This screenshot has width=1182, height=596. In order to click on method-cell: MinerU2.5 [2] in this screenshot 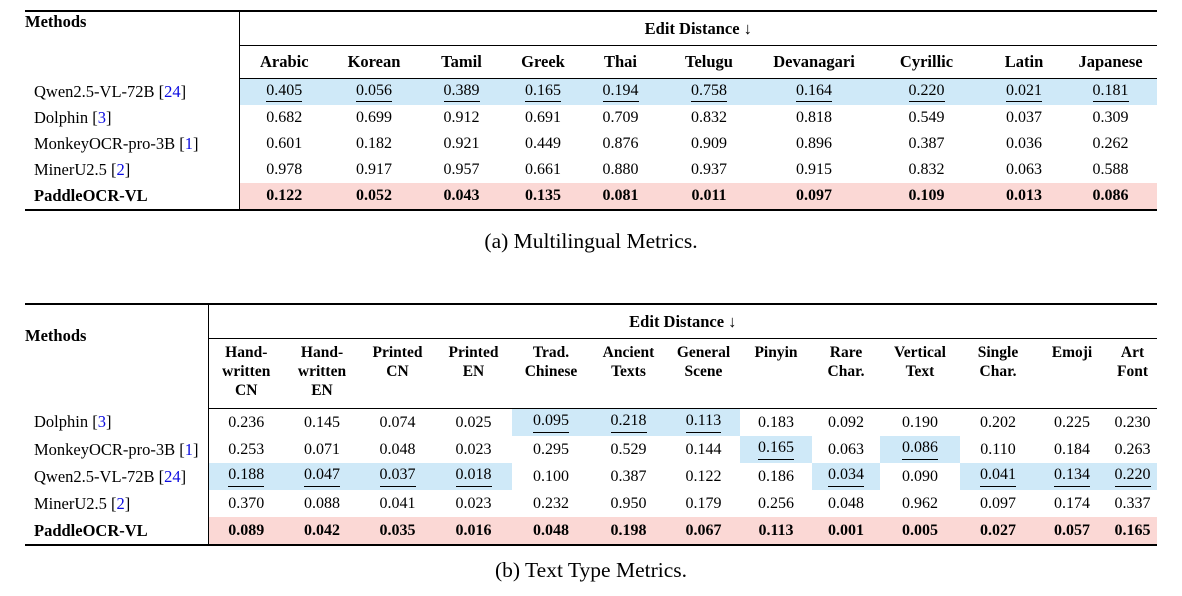, I will do `click(82, 169)`.